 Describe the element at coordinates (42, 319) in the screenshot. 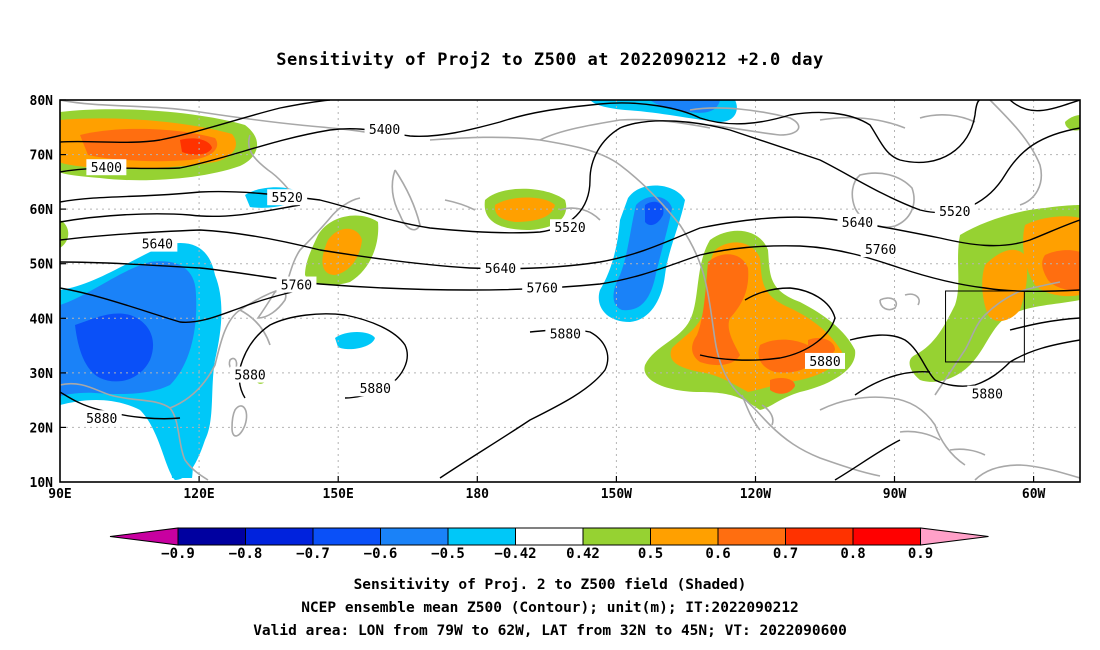

I see `lat-label: 40N` at that location.